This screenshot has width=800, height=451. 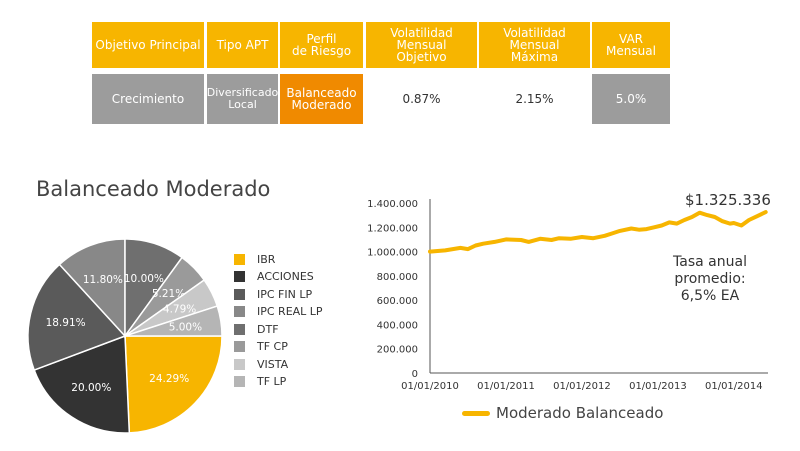 I want to click on legend-label: IPC FIN LP, so click(x=285, y=294).